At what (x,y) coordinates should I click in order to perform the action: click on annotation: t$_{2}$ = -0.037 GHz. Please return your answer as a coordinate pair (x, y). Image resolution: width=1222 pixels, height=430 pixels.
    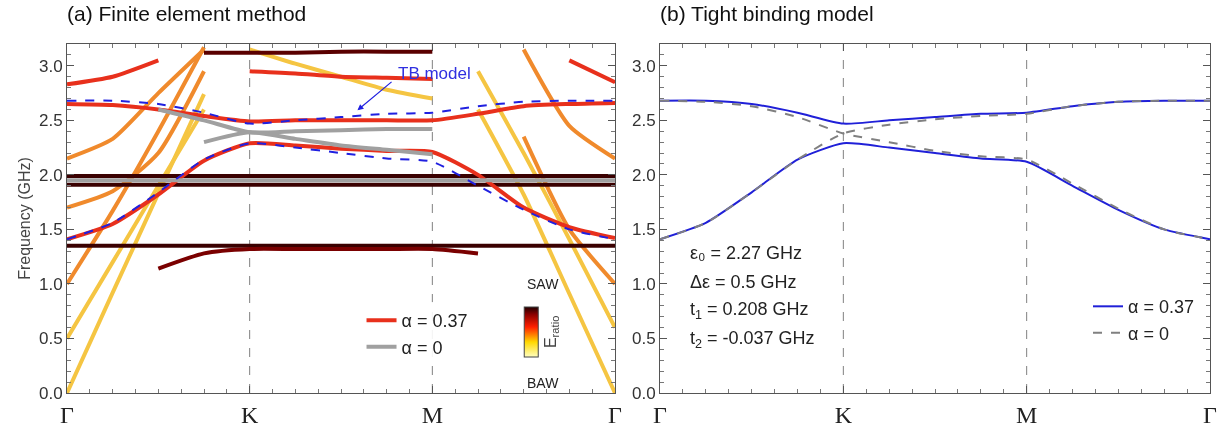
    Looking at the image, I should click on (752, 339).